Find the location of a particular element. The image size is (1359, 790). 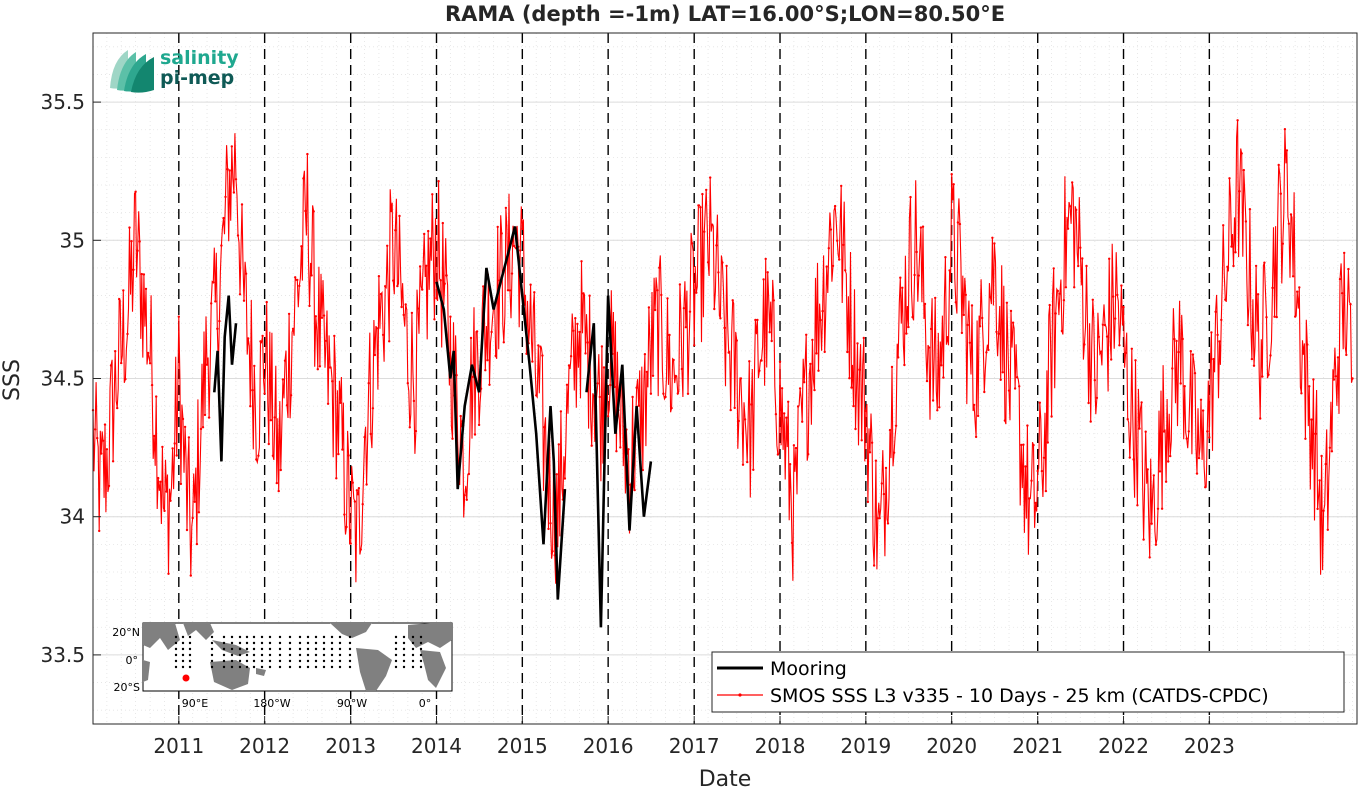

inset-map: 20°N 0° 20°S 90°E 180°W 90°W 0° is located at coordinates (282, 666).